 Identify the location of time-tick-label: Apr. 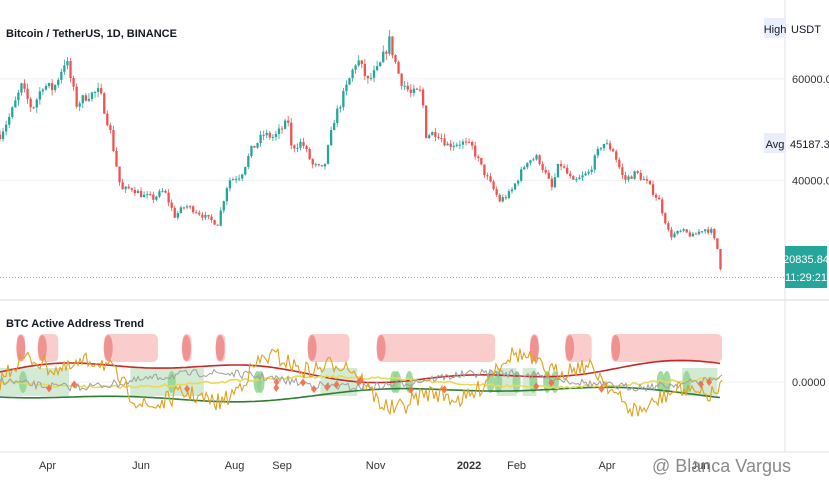
(606, 466).